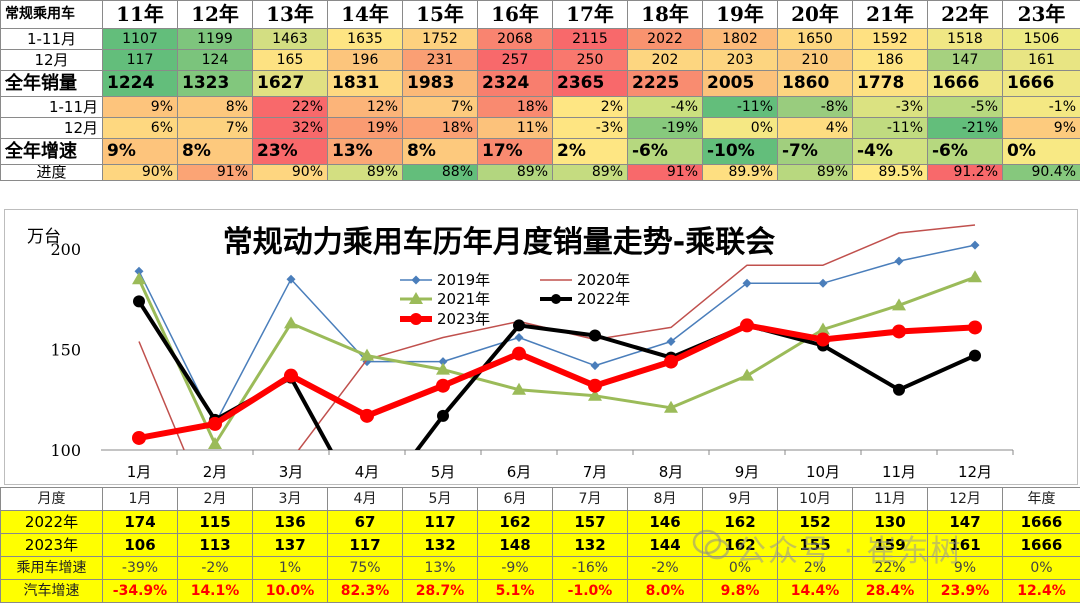 The image size is (1080, 608). I want to click on table-cell: -9%, so click(515, 568).